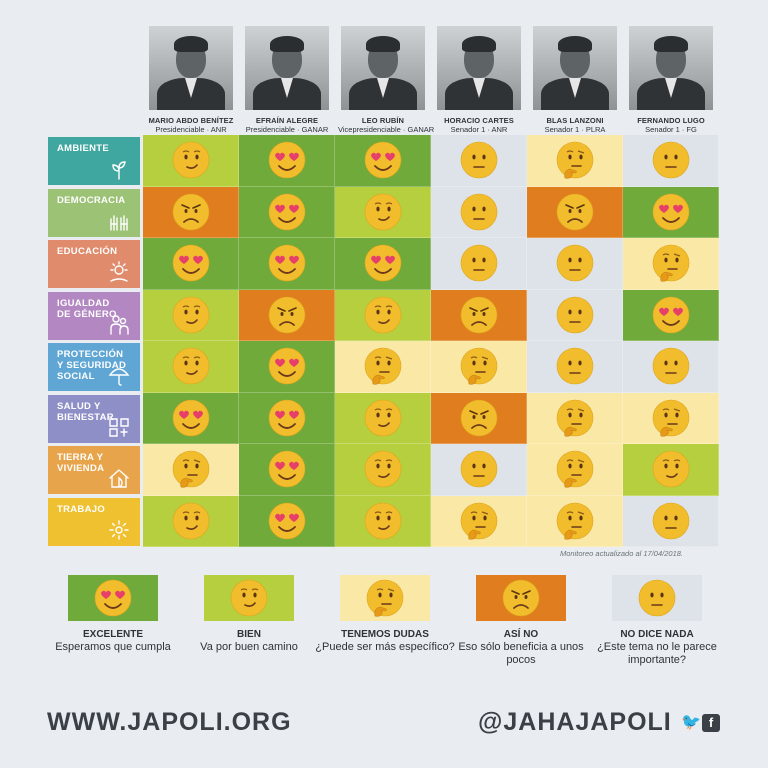 The image size is (768, 768). I want to click on umbrella-icon, so click(119, 377).